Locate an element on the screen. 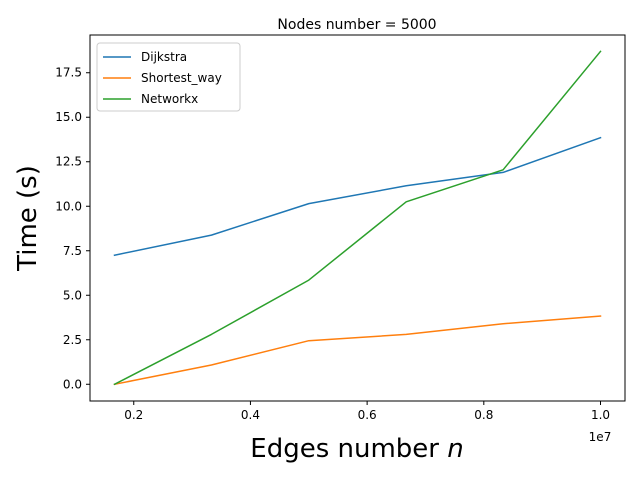 The width and height of the screenshot is (640, 484). y-tick-label: 12.5 is located at coordinates (68, 162).